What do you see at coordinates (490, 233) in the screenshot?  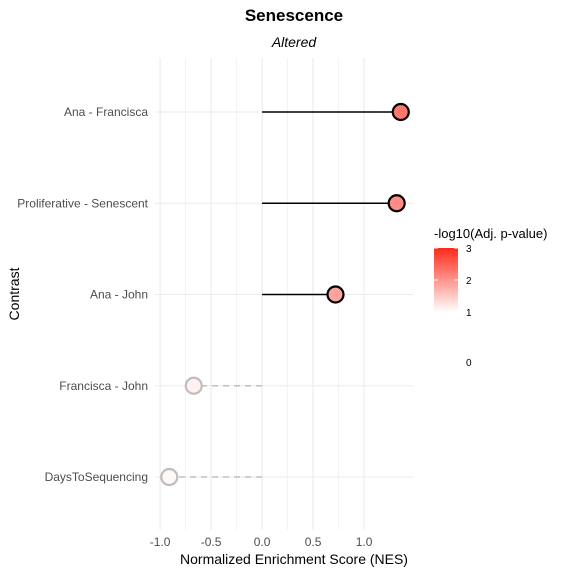 I see `legend-title: -log10(Adj. p-value)` at bounding box center [490, 233].